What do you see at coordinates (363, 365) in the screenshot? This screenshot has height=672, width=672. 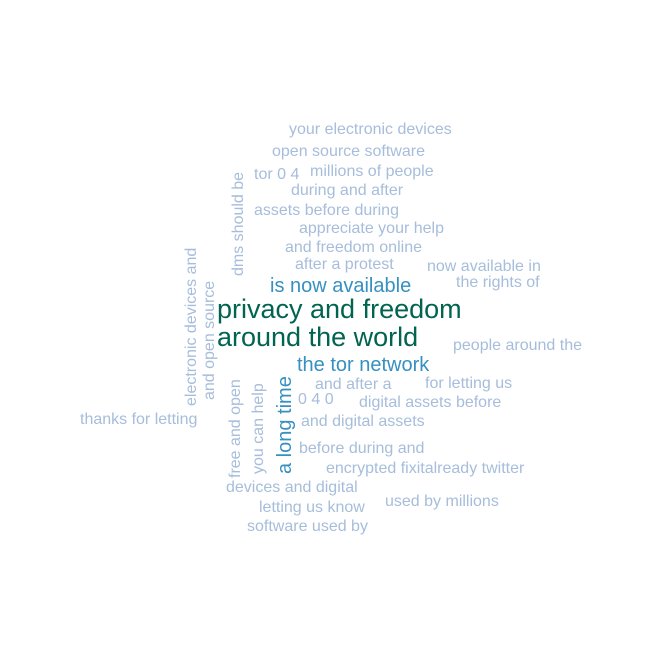 I see `word: the tor network` at bounding box center [363, 365].